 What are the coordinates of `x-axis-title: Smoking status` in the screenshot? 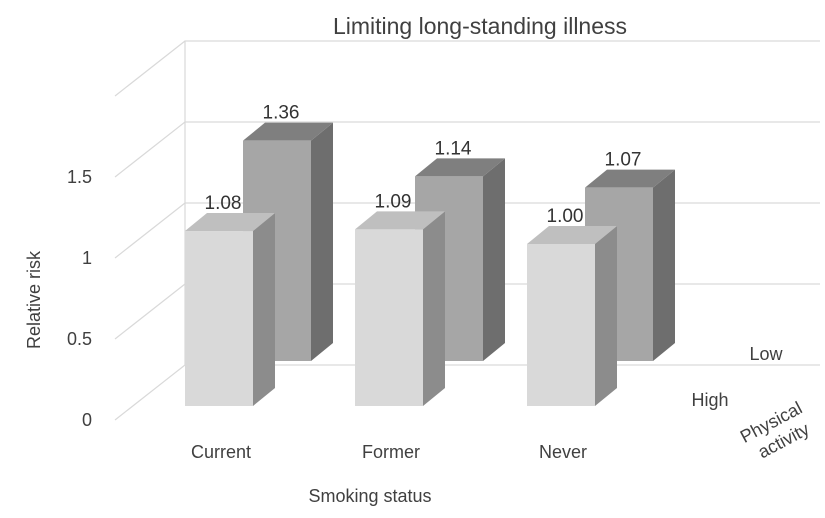 It's located at (369, 496).